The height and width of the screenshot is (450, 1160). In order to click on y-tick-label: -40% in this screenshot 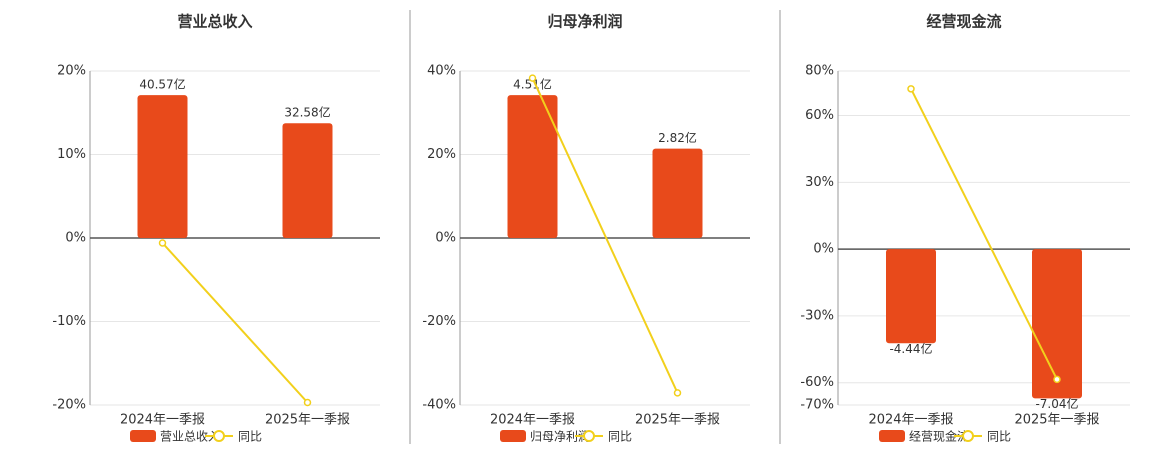, I will do `click(439, 405)`.